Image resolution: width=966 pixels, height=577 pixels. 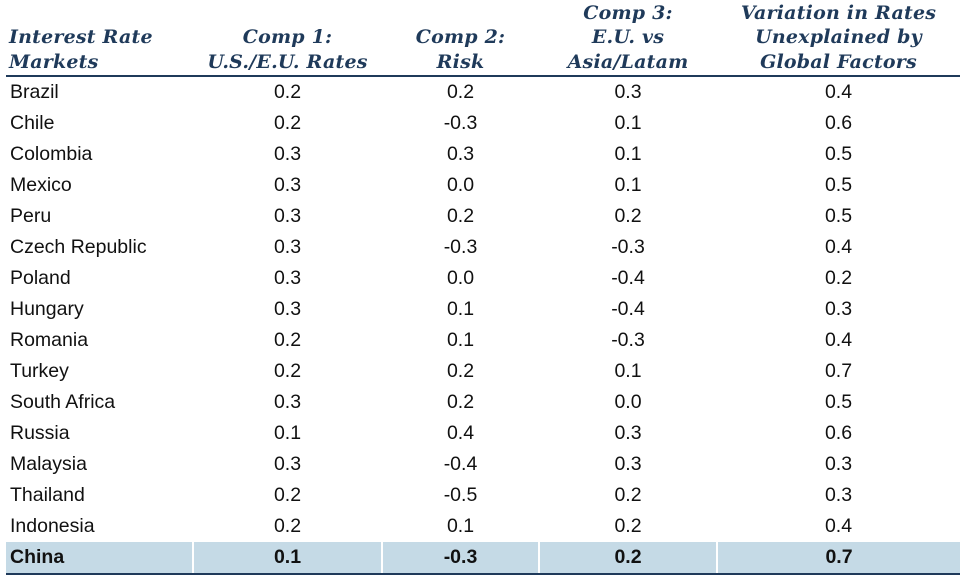 What do you see at coordinates (460, 61) in the screenshot?
I see `column-header-line: Risk` at bounding box center [460, 61].